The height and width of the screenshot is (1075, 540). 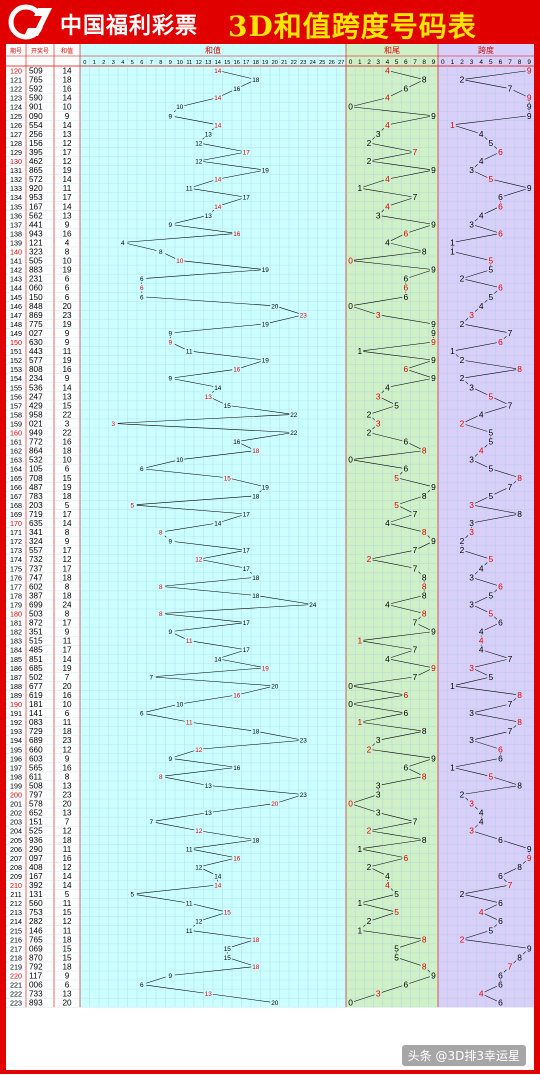 I want to click on span-marker: 2, so click(x=462, y=795).